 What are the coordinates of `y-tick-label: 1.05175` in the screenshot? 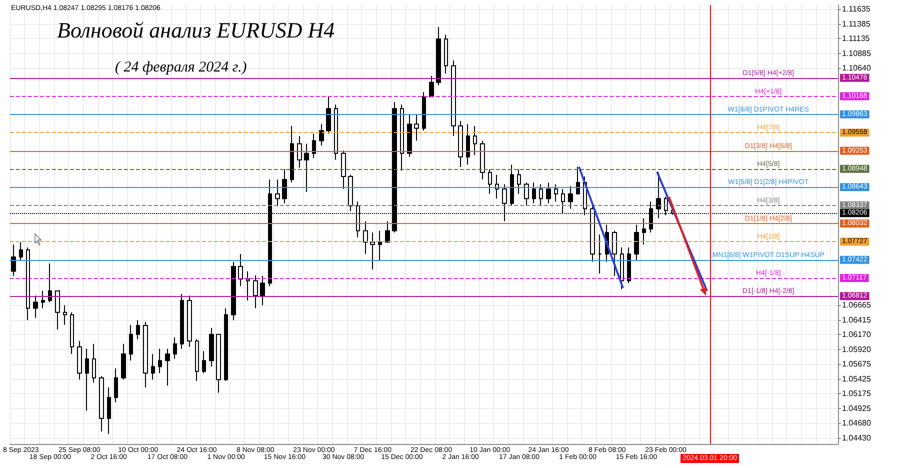 It's located at (857, 393).